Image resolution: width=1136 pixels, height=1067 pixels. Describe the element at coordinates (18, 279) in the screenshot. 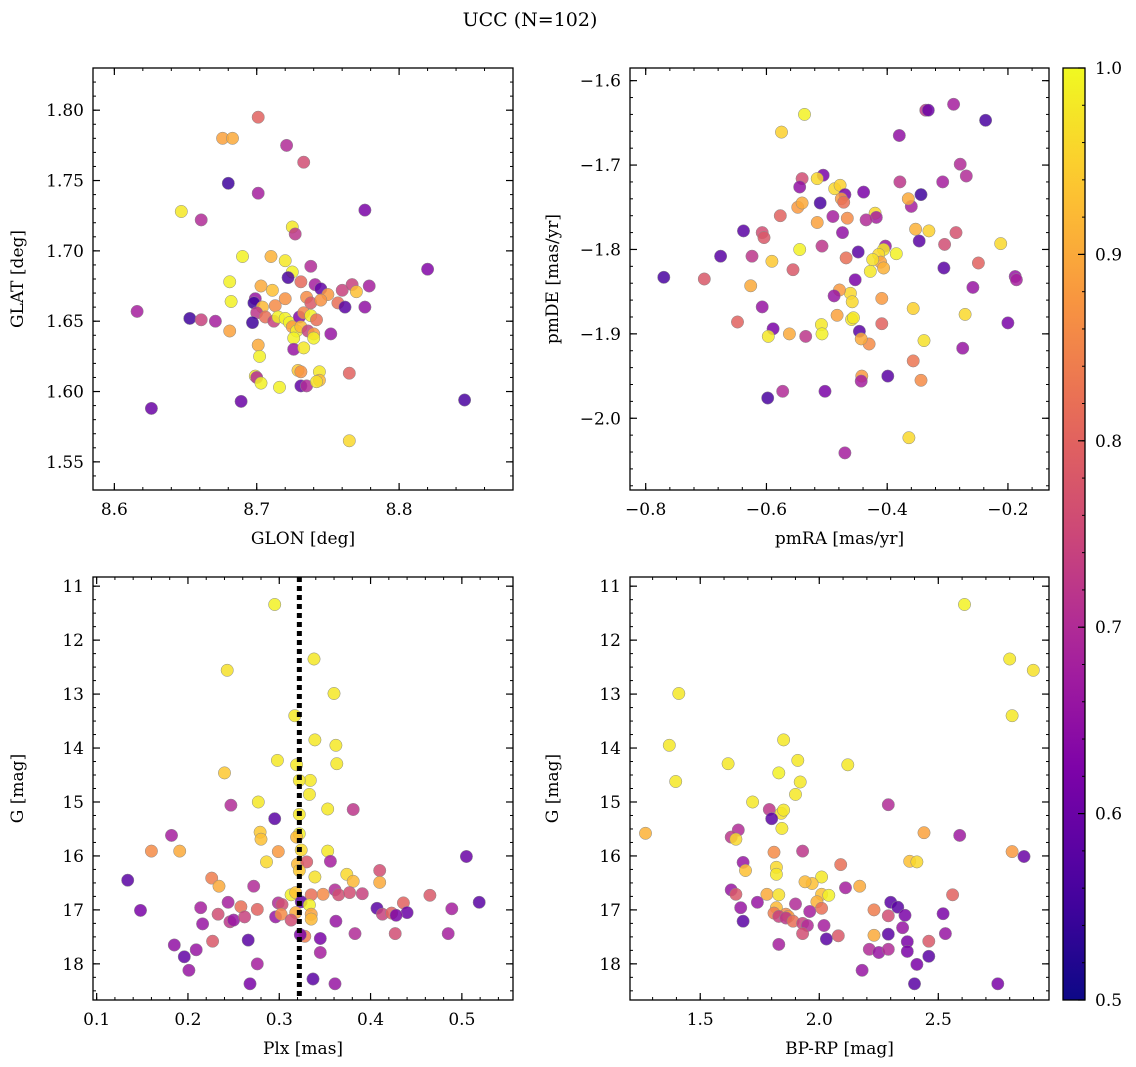

I see `y-axis-label: GLAT [deg]` at that location.